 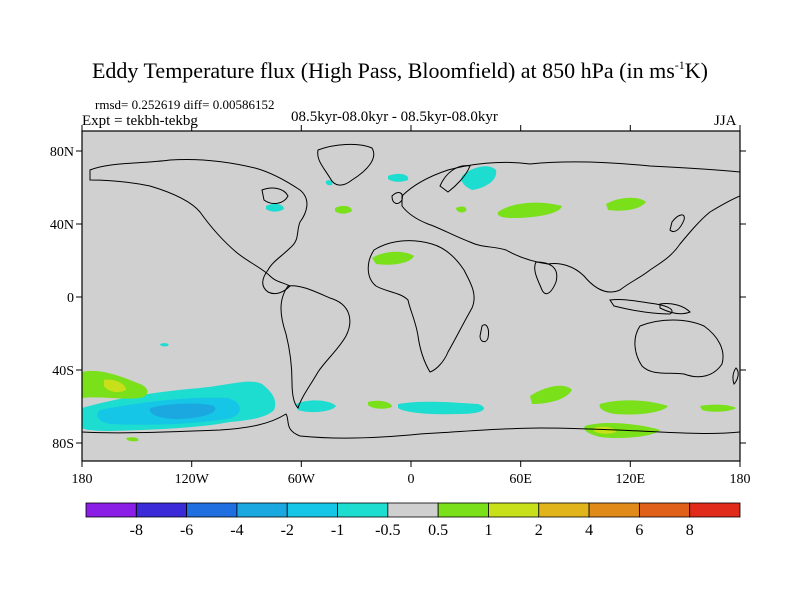 I want to click on lon-label: 60W, so click(x=302, y=479).